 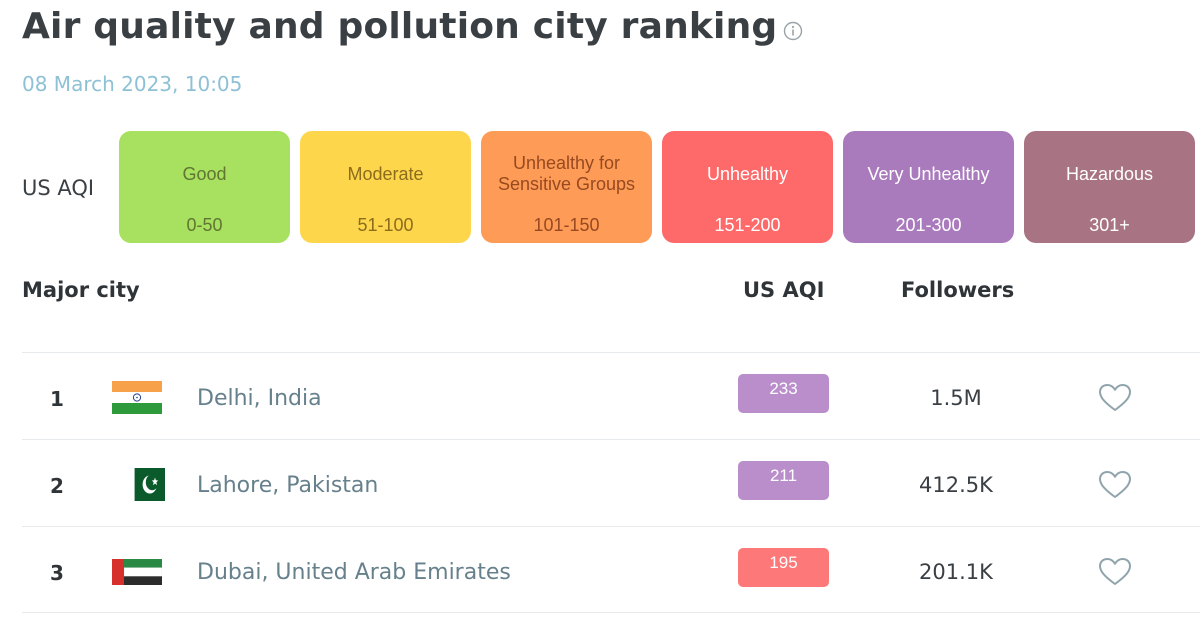 What do you see at coordinates (747, 225) in the screenshot?
I see `legend-level-range: 151-200` at bounding box center [747, 225].